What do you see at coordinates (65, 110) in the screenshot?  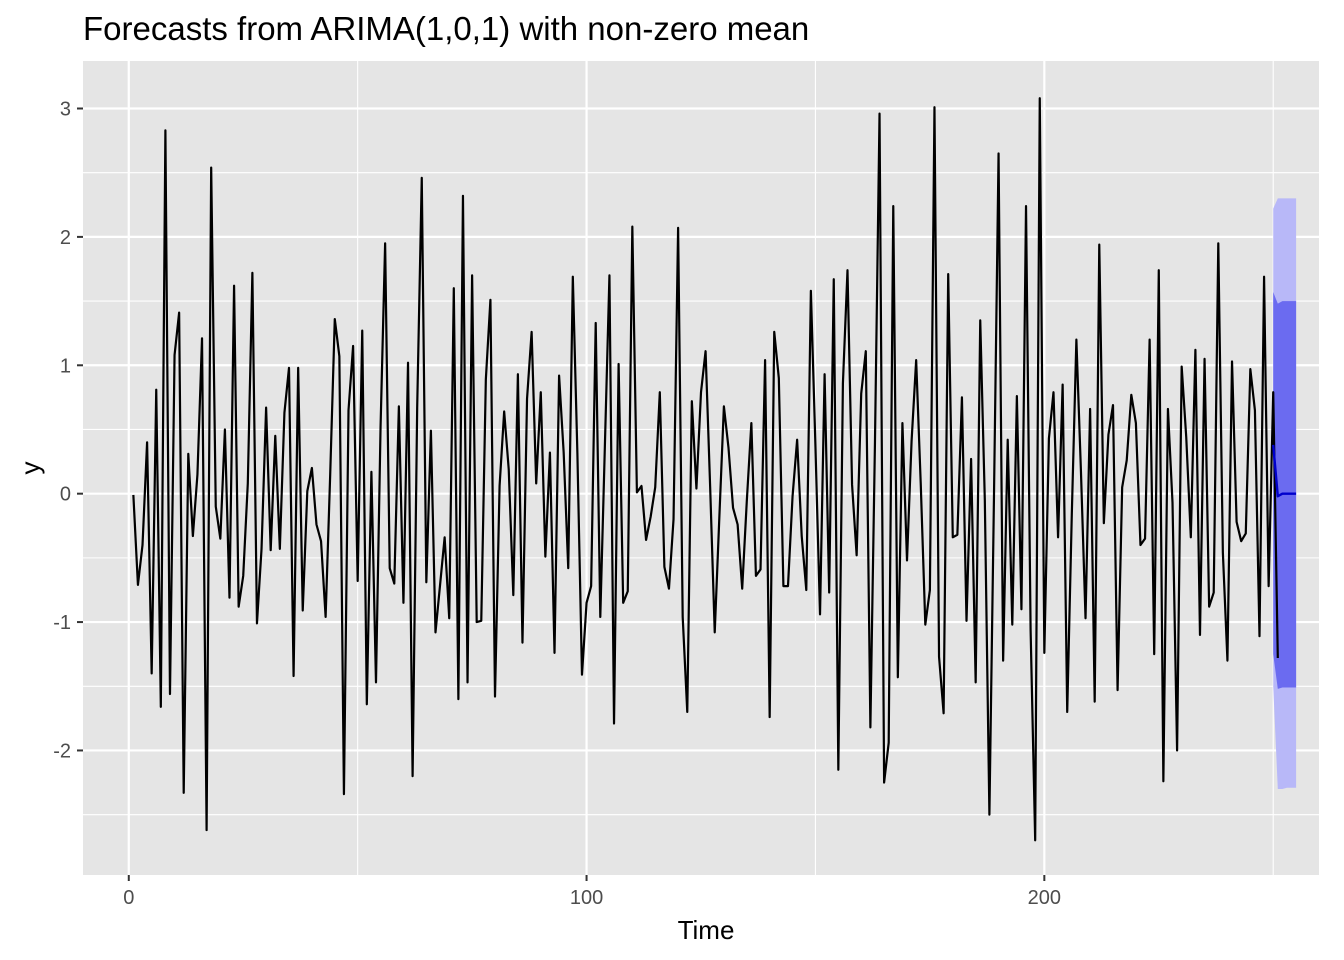 I see `y-tick-label: 3` at bounding box center [65, 110].